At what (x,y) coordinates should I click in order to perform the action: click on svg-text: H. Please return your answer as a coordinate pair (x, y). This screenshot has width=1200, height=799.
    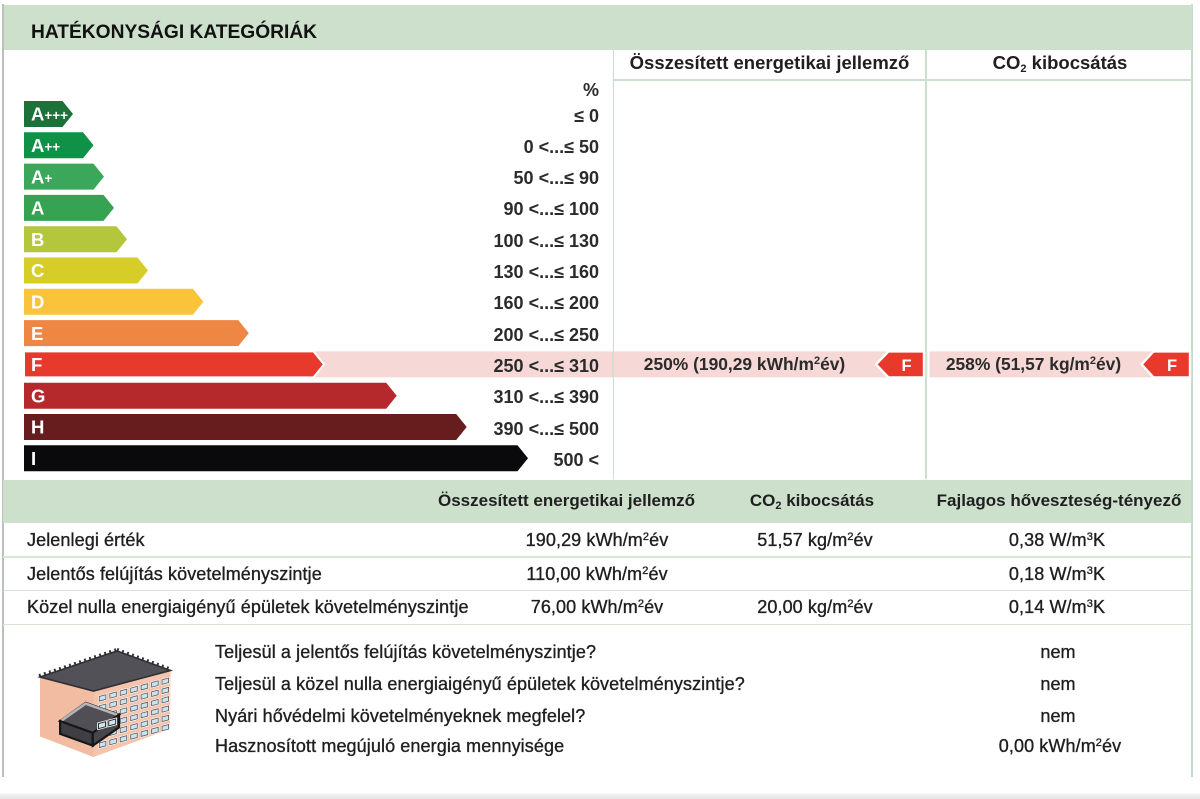
    Looking at the image, I should click on (37, 427).